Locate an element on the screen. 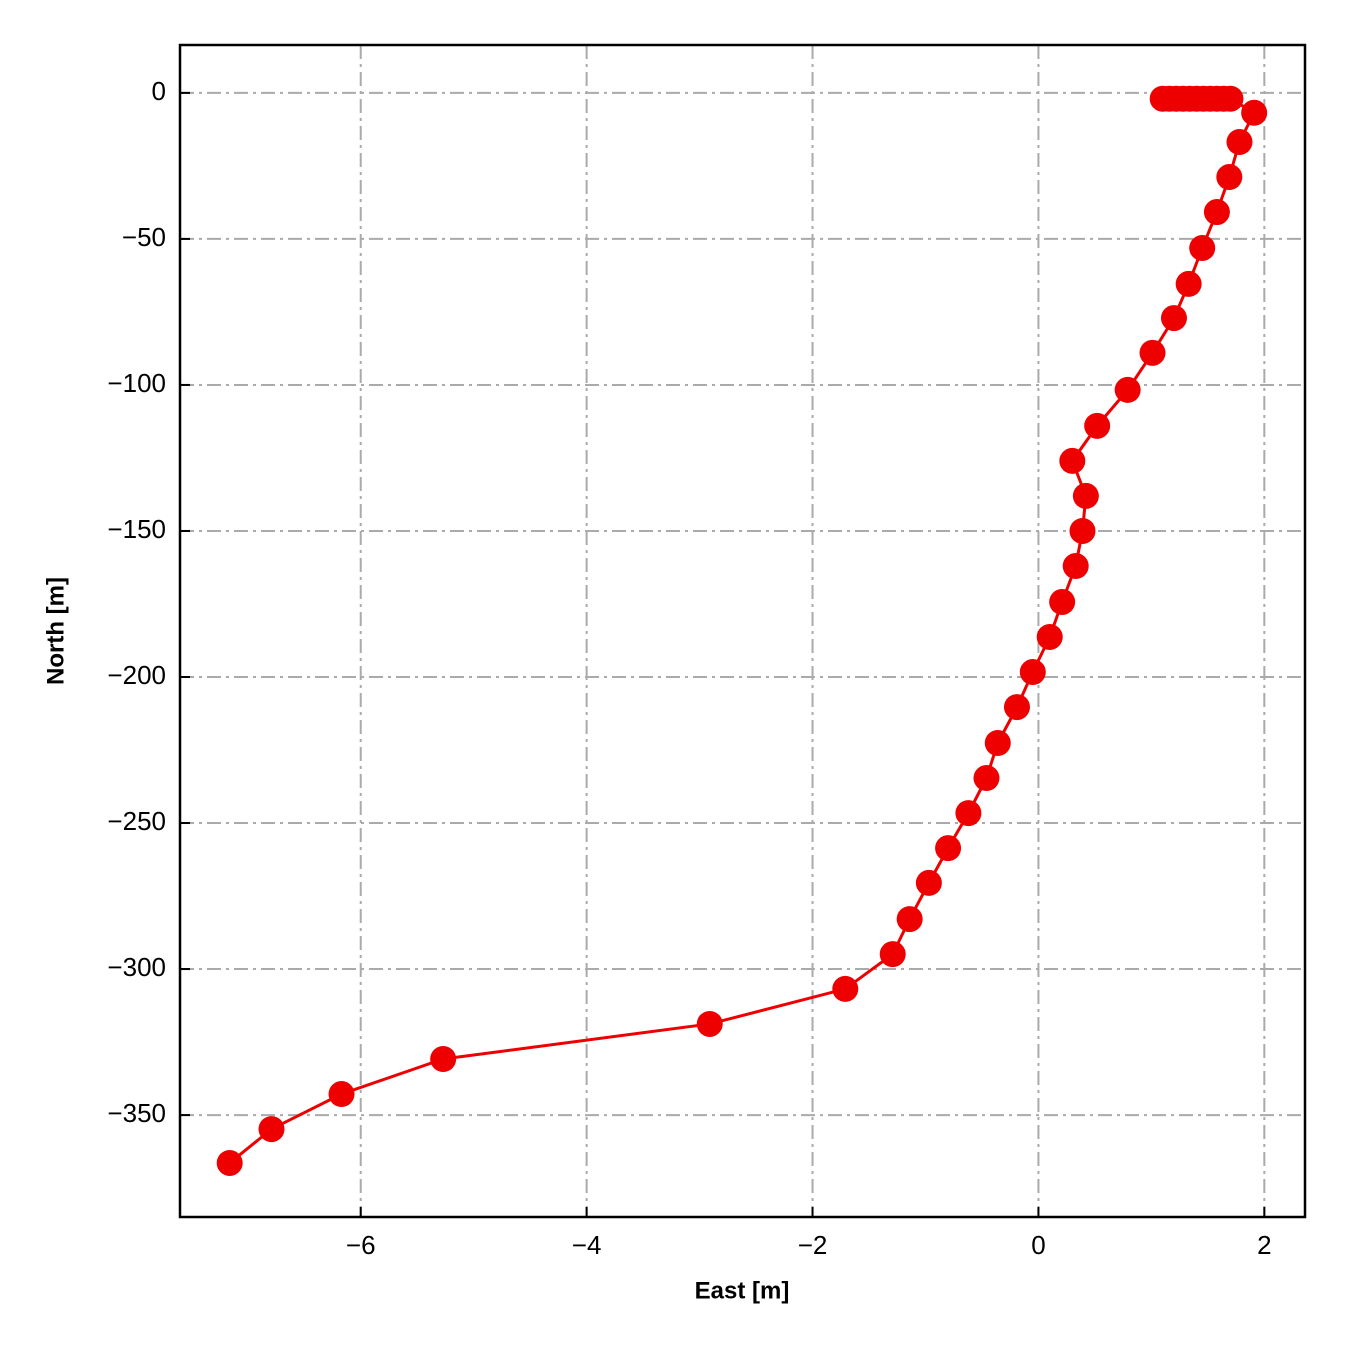  y-tick-label: −200 is located at coordinates (136, 675).